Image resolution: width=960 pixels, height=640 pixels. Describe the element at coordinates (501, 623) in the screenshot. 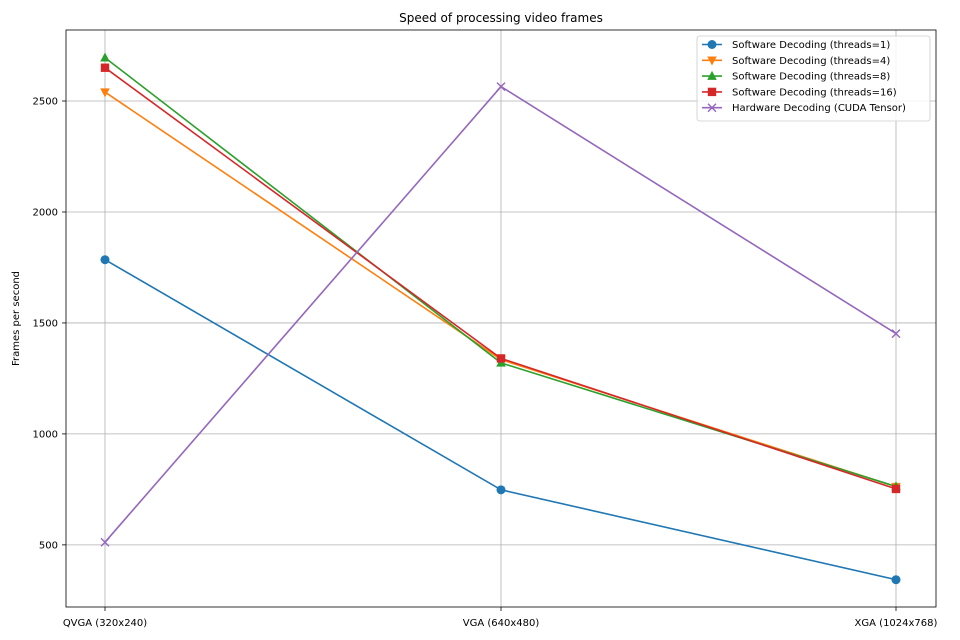

I see `x-tick-label: VGA (640x480)` at that location.